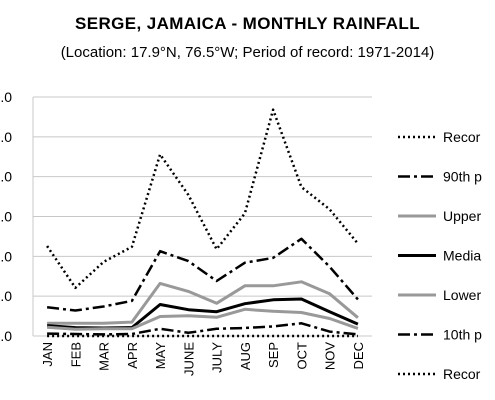 This screenshot has height=400, width=495. Describe the element at coordinates (462, 216) in the screenshot. I see `legend-label: Upper` at that location.